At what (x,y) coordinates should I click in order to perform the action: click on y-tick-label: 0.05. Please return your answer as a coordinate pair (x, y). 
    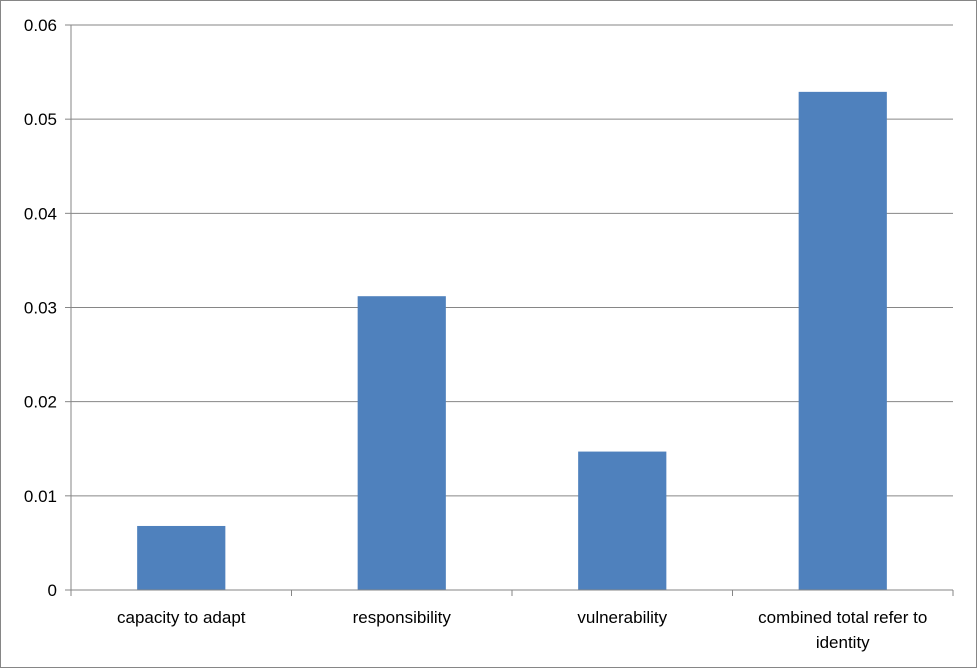
    Looking at the image, I should click on (40, 119).